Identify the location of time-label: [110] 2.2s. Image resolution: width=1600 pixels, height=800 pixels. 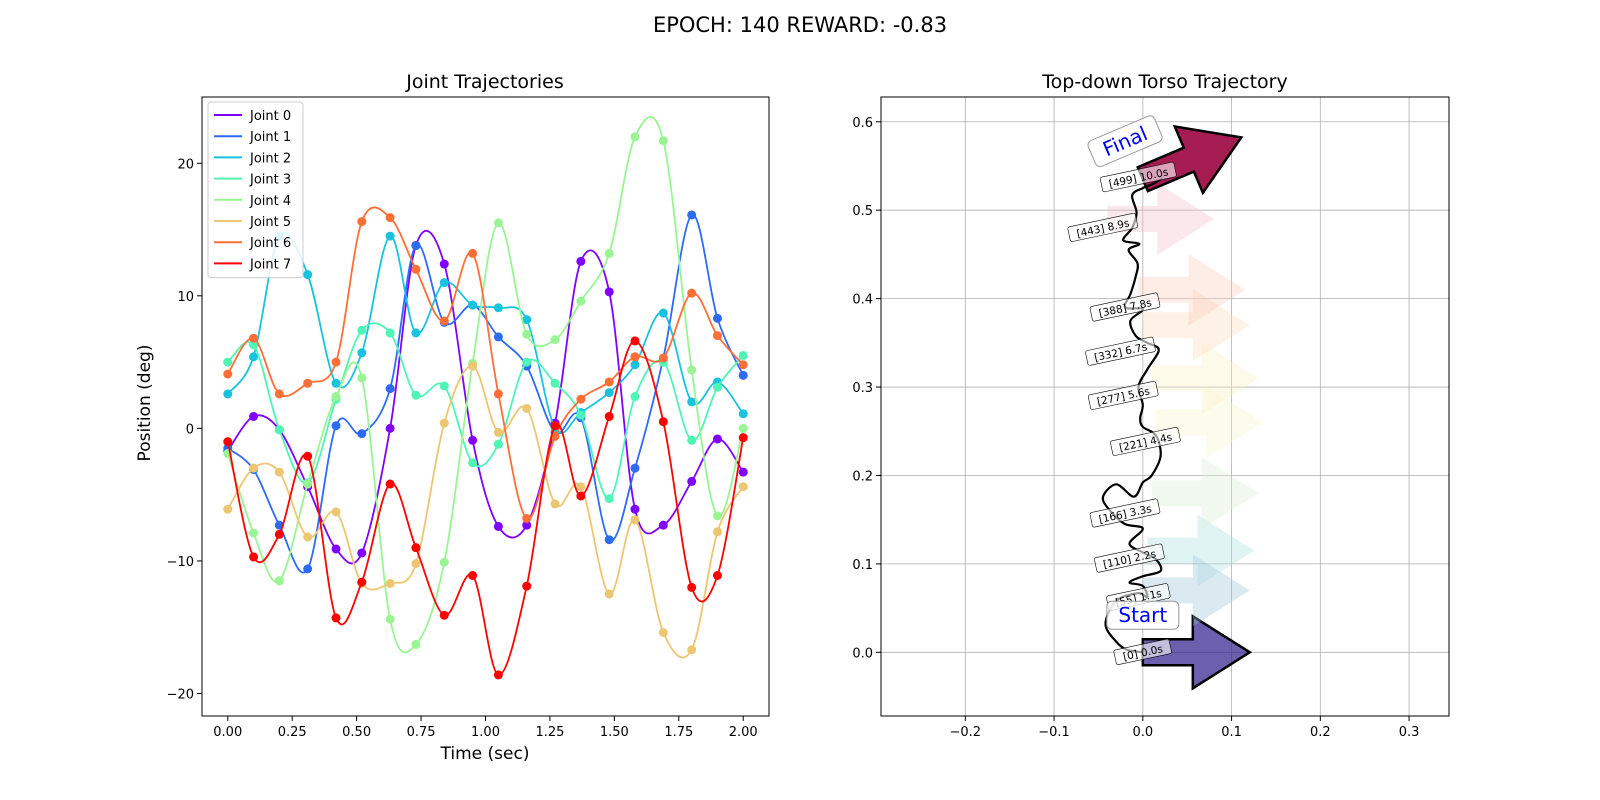
(1129, 558).